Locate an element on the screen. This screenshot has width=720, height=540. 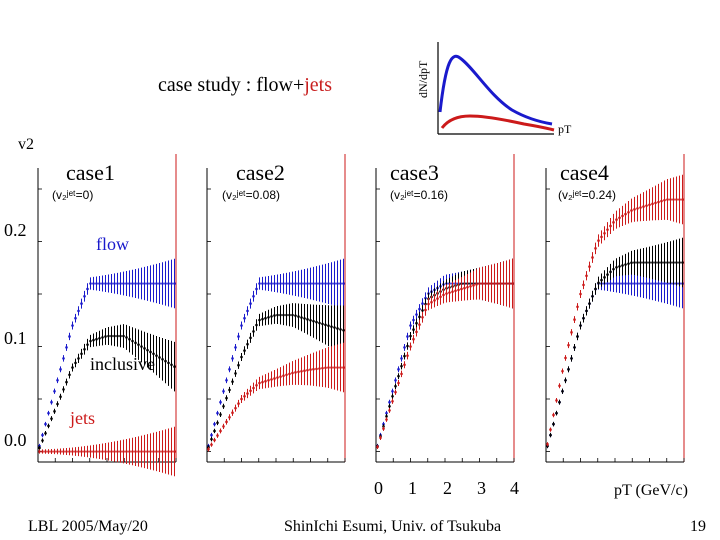
panel-case3 is located at coordinates (445, 308).